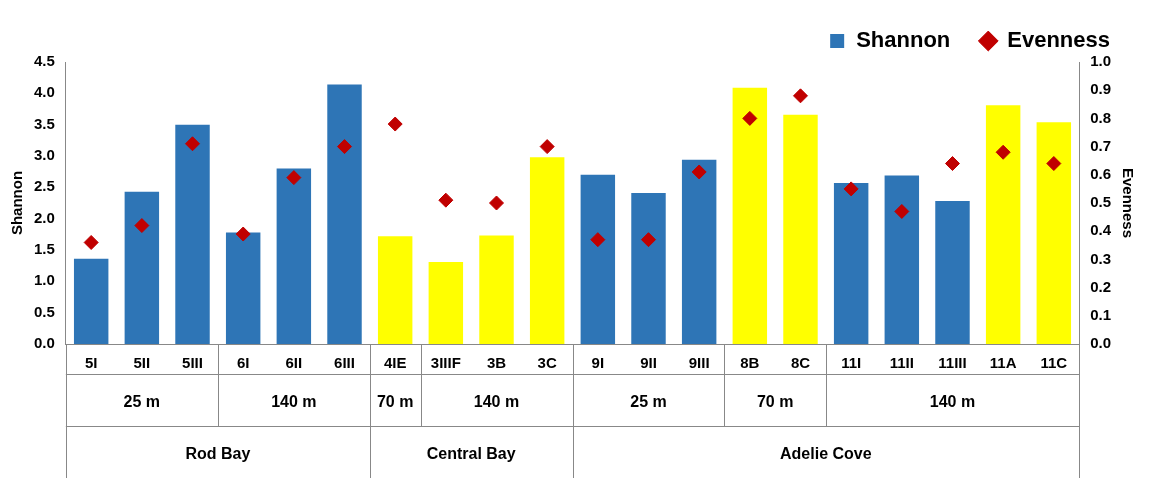 This screenshot has width=1155, height=481. I want to click on y-axis-title: Shannon, so click(17, 203).